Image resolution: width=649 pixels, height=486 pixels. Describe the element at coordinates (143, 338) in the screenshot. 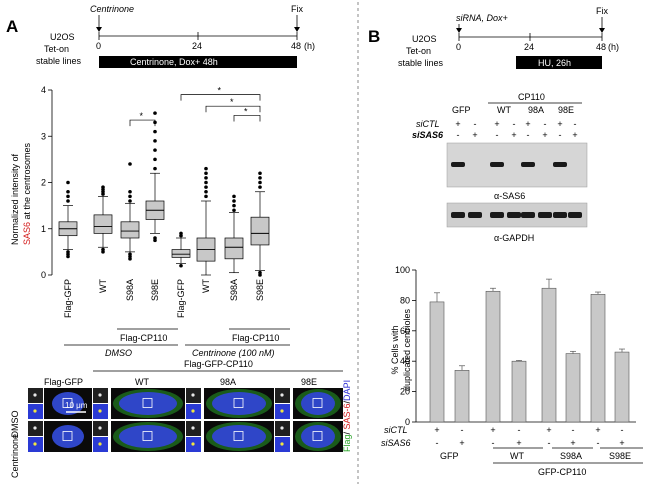

I see `dmso-flag-cp110-label: Flag-CP110` at that location.